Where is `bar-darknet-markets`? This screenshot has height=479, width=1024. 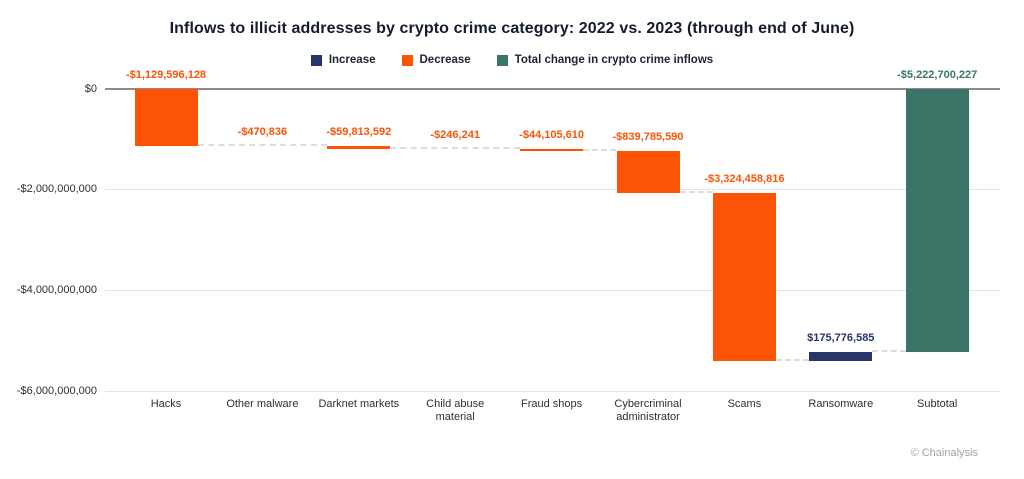 bar-darknet-markets is located at coordinates (359, 147).